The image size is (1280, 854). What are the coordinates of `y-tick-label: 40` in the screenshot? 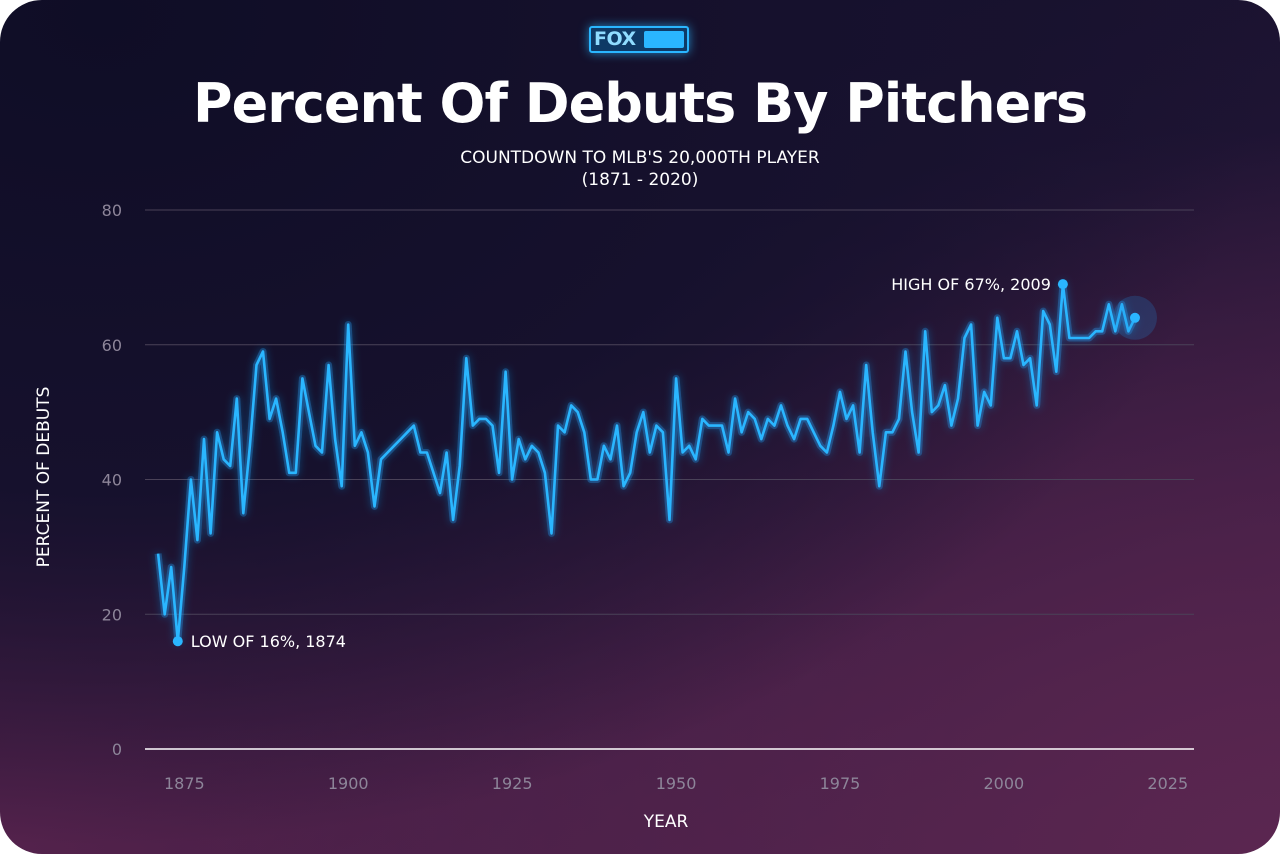 It's located at (112, 480).